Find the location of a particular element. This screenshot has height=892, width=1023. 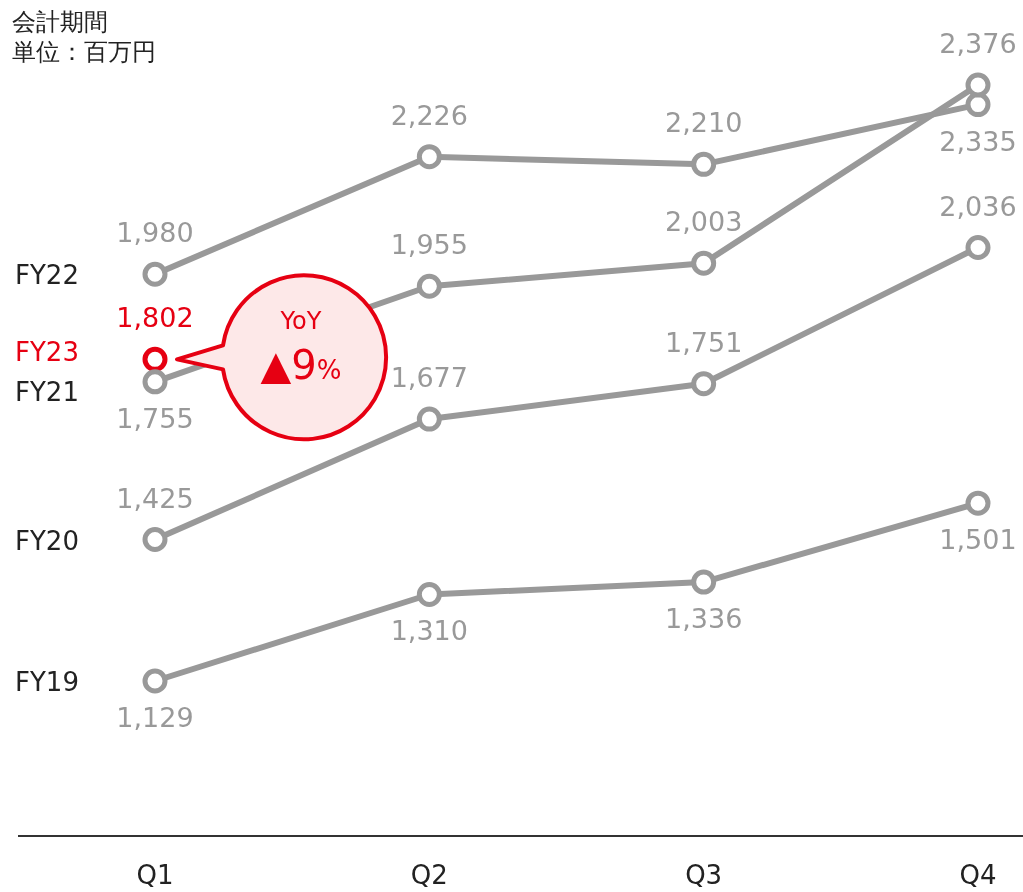

x-tick-label: Q2 is located at coordinates (429, 875).